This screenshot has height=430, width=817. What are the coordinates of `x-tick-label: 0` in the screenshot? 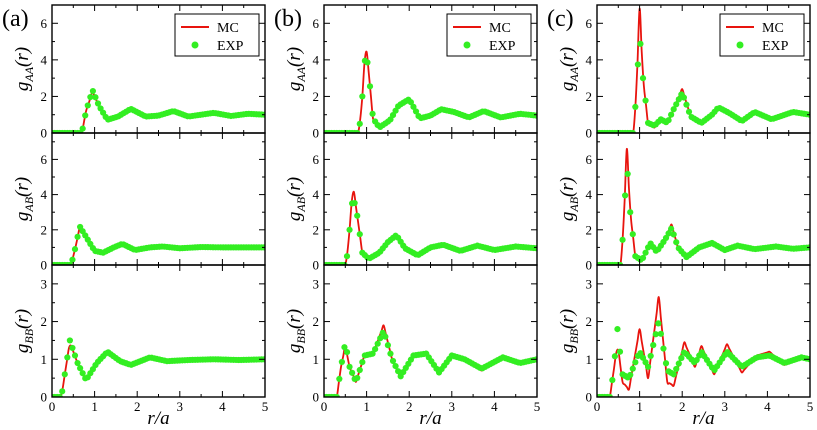 It's located at (597, 406).